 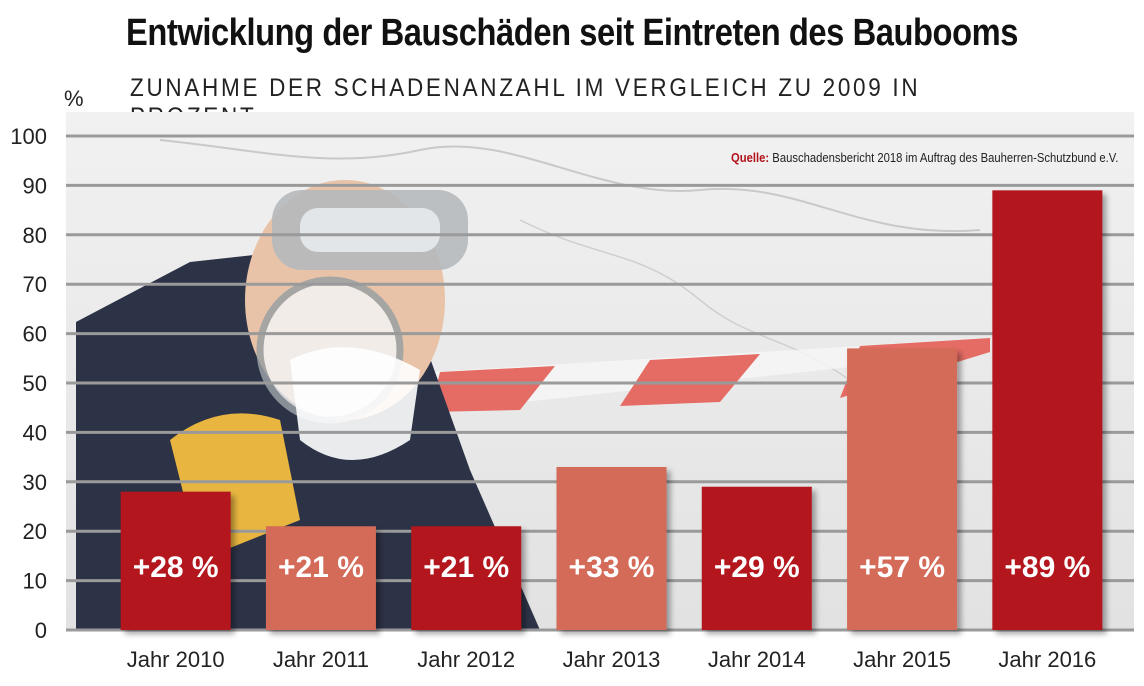 I want to click on y-tick-label: 60, so click(x=35, y=334).